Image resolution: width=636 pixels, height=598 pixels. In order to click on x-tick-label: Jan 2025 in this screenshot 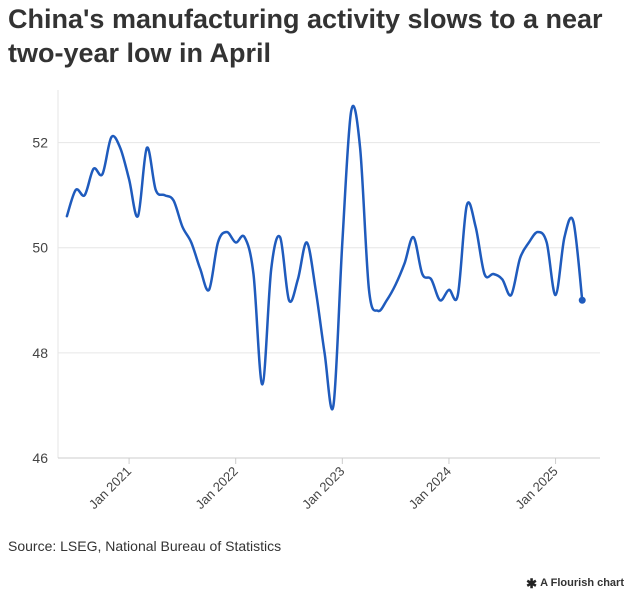, I will do `click(536, 488)`.